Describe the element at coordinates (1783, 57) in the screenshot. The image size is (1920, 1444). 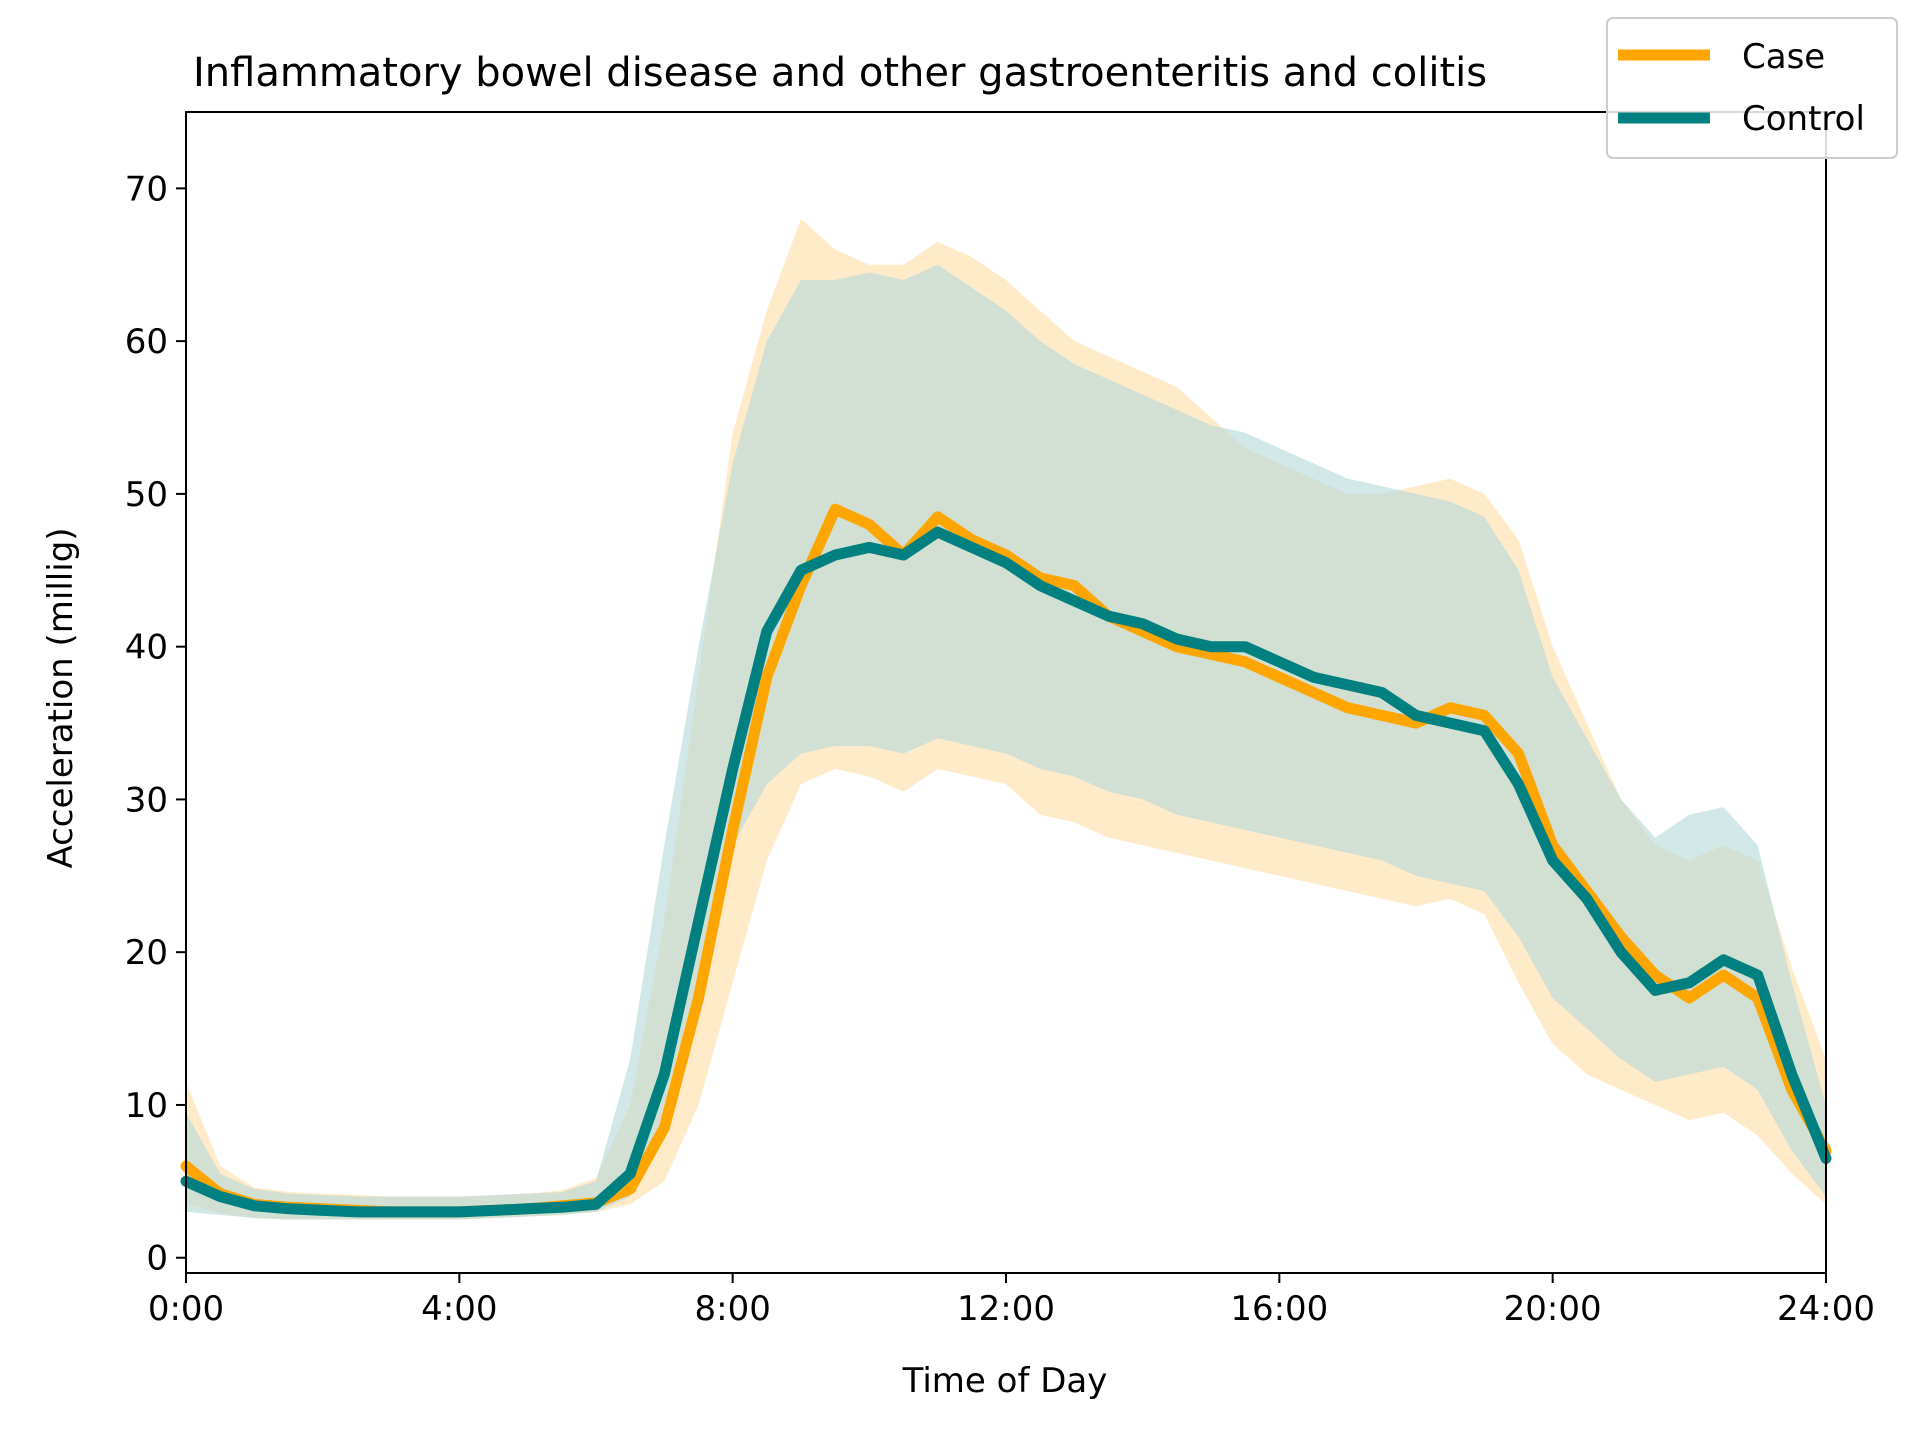
I see `legend-label-case: Case` at that location.